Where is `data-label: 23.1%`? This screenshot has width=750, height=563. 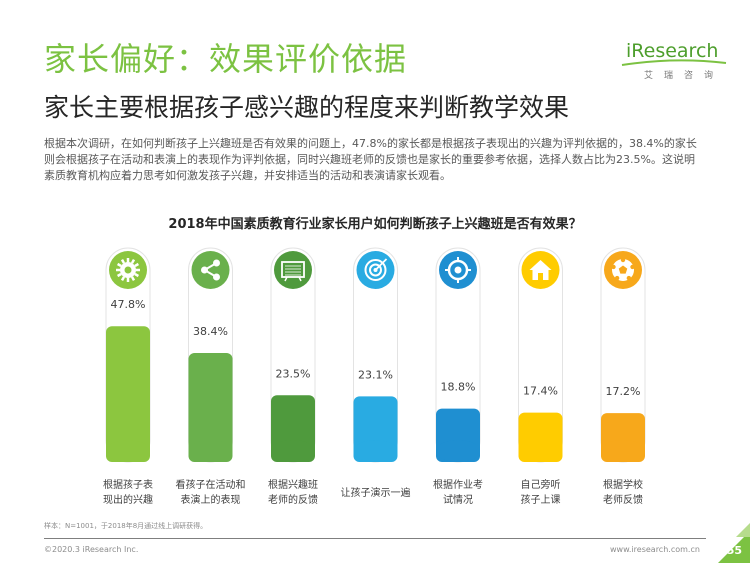
data-label: 23.1% is located at coordinates (375, 374).